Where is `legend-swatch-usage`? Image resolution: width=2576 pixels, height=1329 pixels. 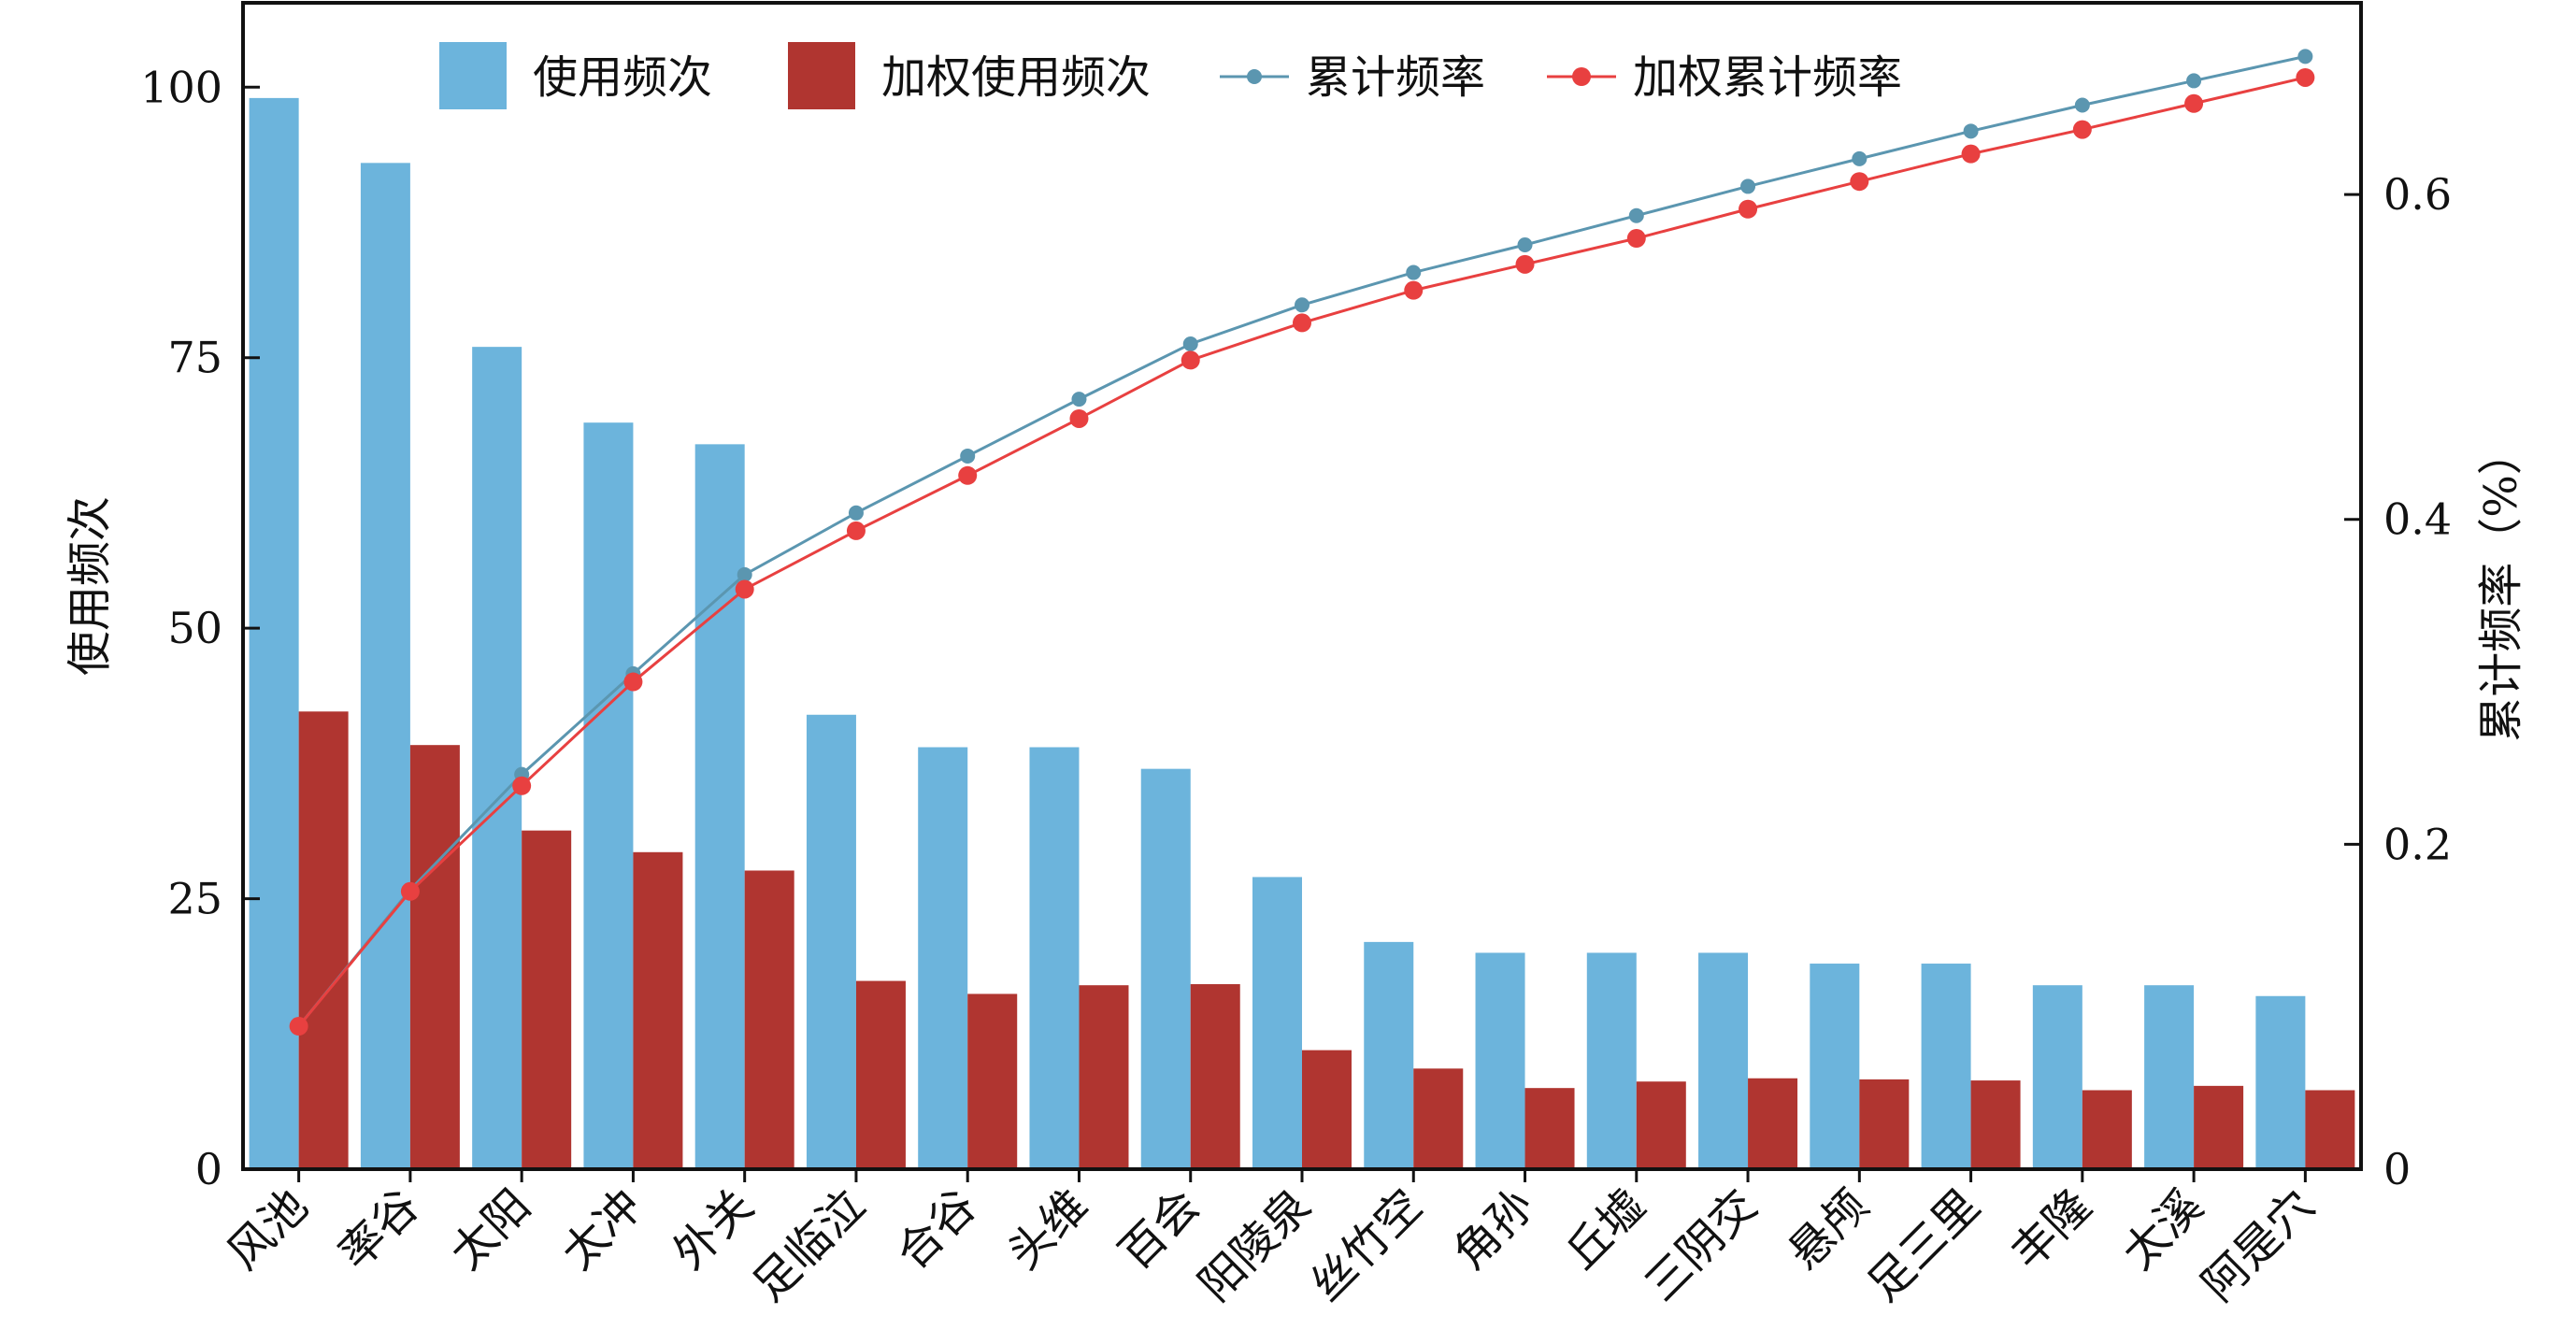
legend-swatch-usage is located at coordinates (473, 76).